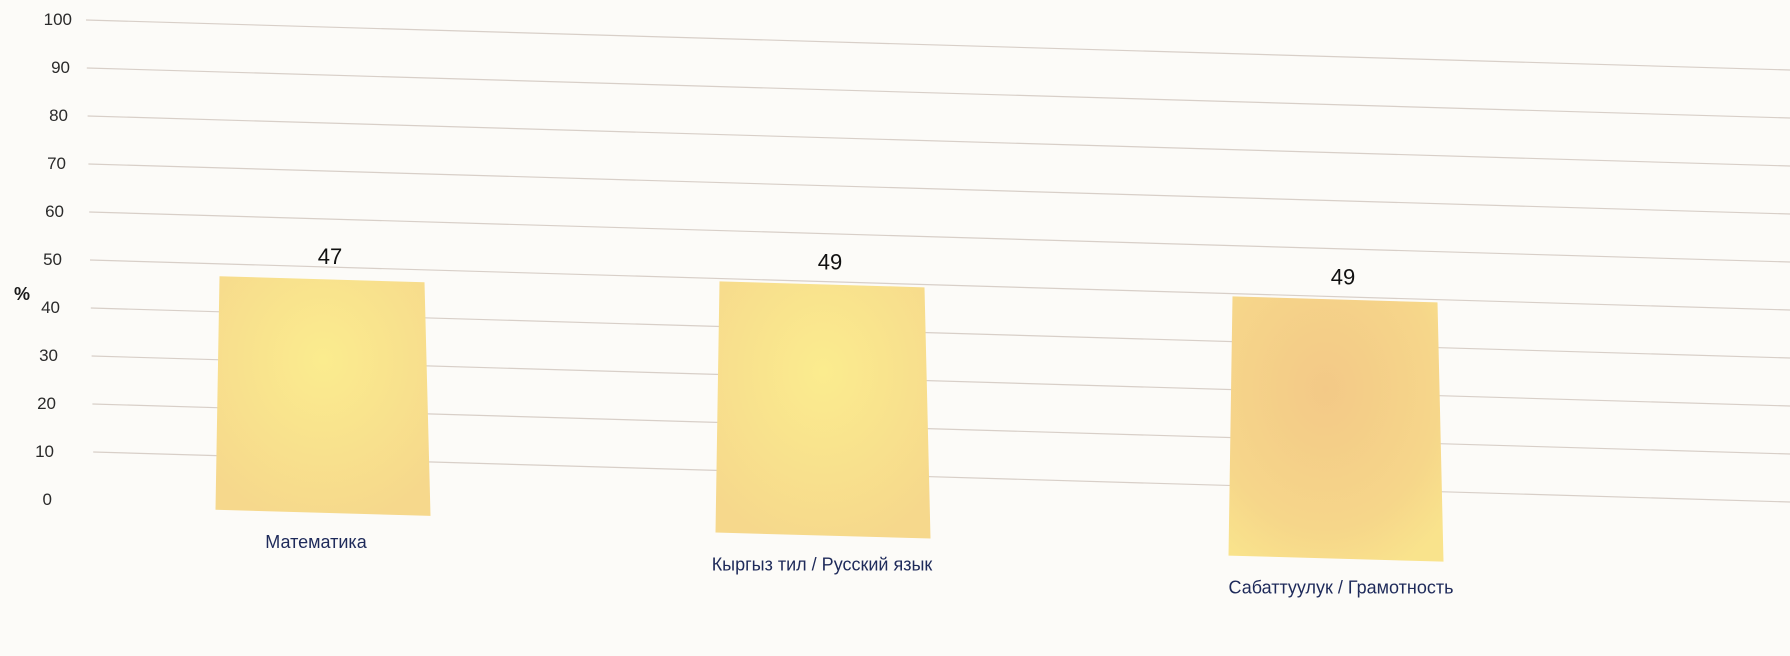 The width and height of the screenshot is (1790, 656). I want to click on y-tick-label: 80, so click(58, 115).